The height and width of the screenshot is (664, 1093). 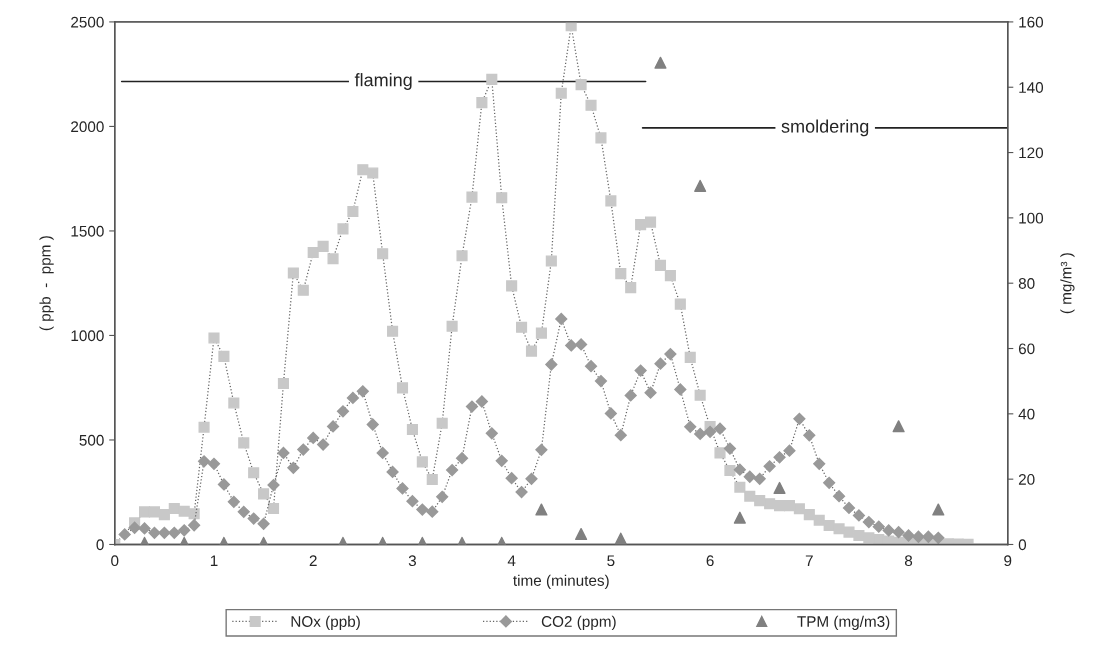 What do you see at coordinates (1031, 22) in the screenshot?
I see `y2-tick-label: 160` at bounding box center [1031, 22].